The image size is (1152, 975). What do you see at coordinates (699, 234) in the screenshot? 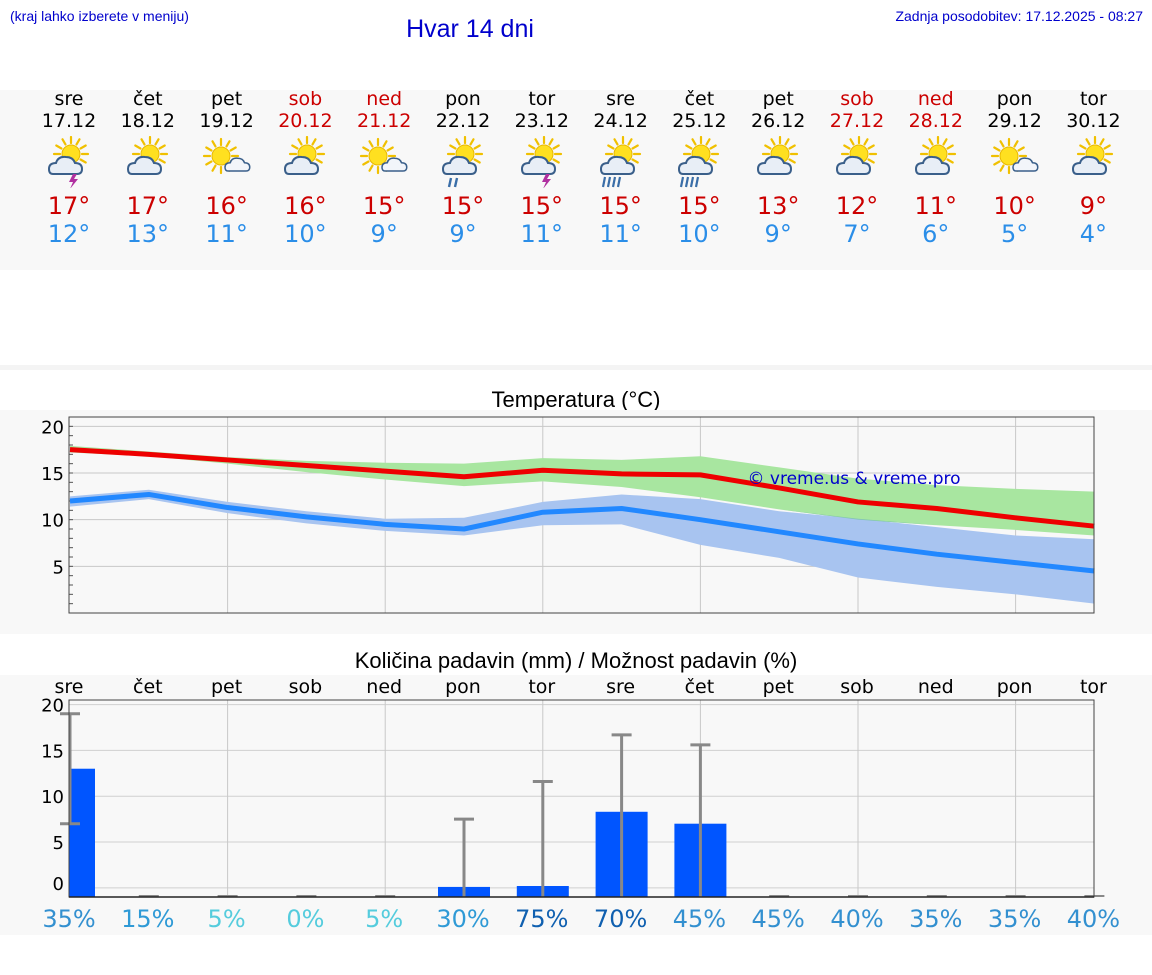
I see `min-temperature: 10°` at bounding box center [699, 234].